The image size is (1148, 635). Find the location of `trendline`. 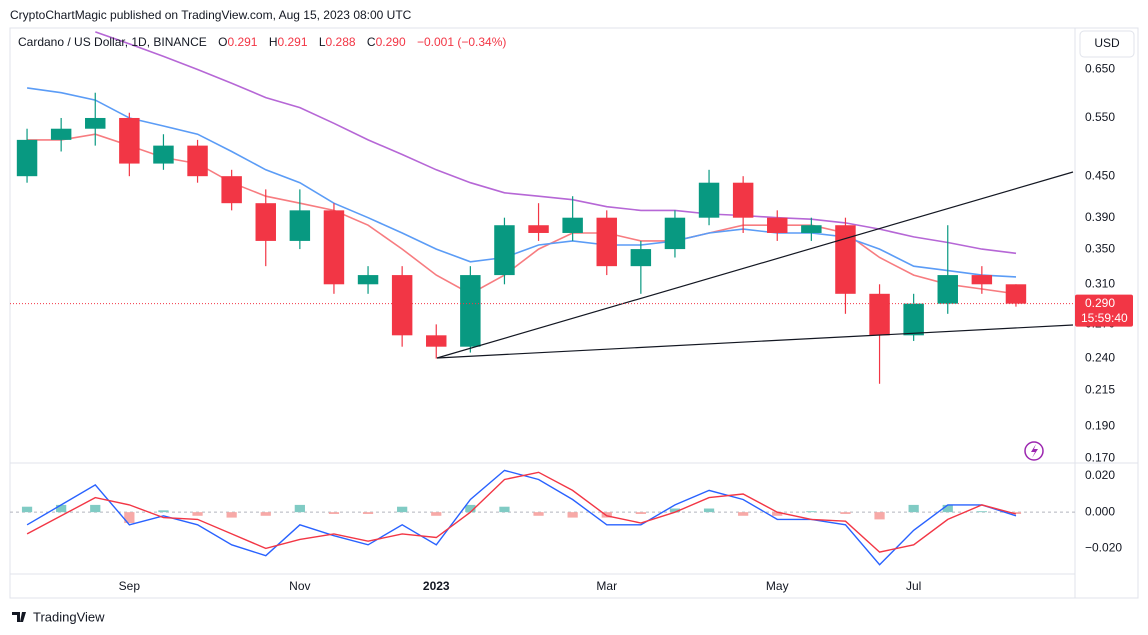

trendline is located at coordinates (755, 341).